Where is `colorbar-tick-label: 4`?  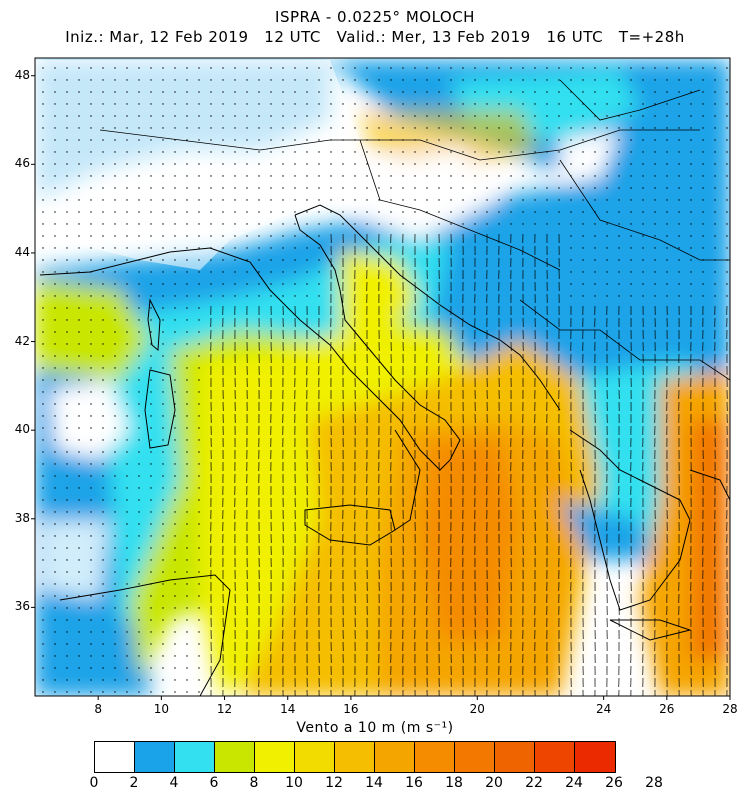 colorbar-tick-label: 4 is located at coordinates (174, 783).